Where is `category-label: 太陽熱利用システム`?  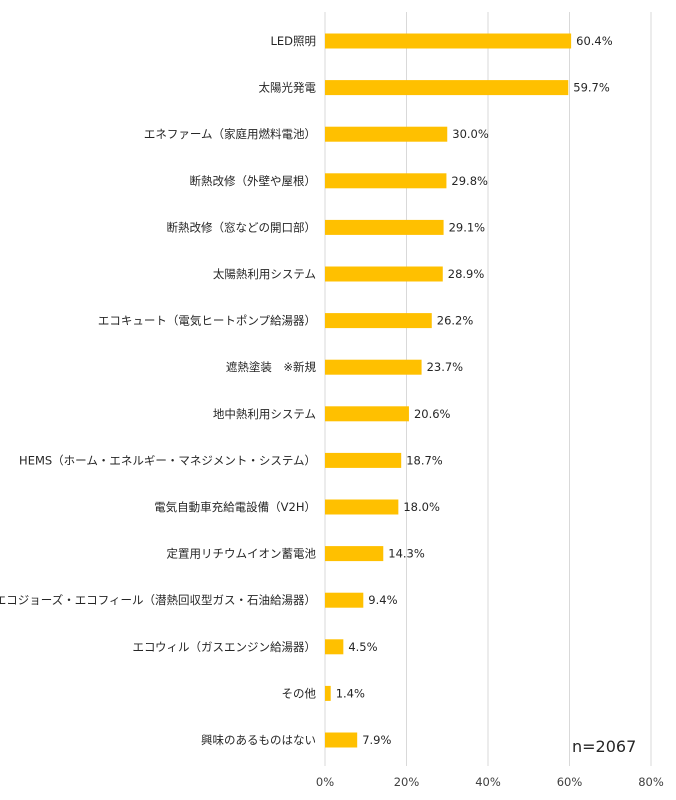 category-label: 太陽熱利用システム is located at coordinates (264, 274).